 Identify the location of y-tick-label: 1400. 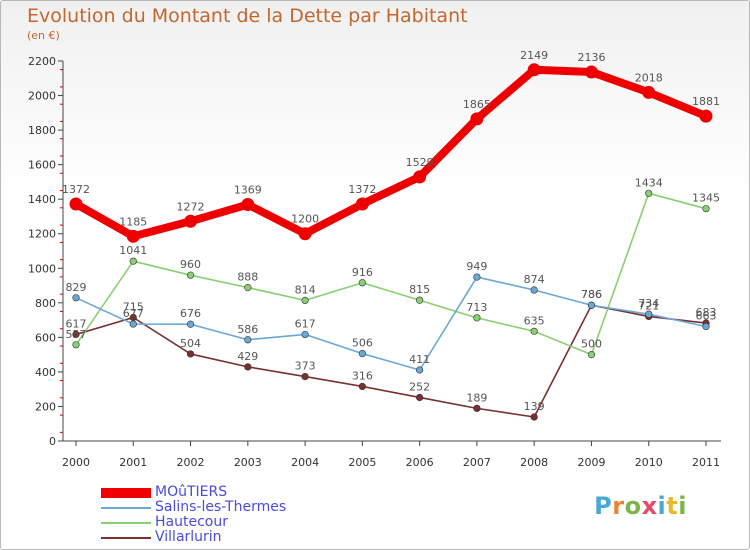
(42, 199).